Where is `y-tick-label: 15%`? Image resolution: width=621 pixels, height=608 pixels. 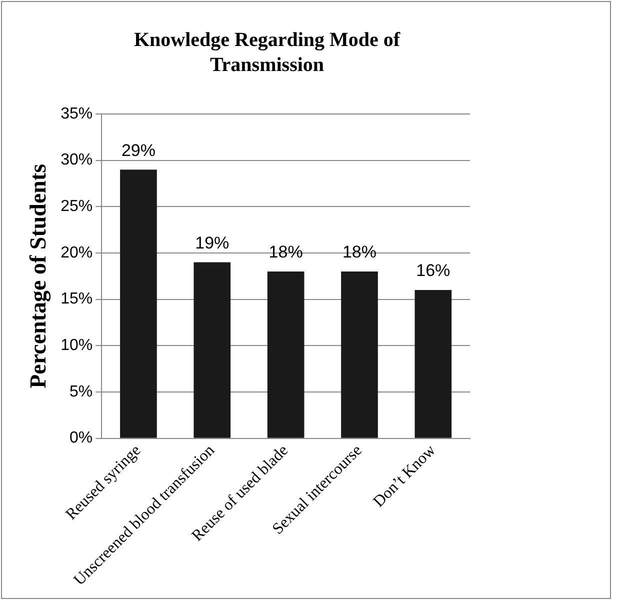
y-tick-label: 15% is located at coordinates (76, 299).